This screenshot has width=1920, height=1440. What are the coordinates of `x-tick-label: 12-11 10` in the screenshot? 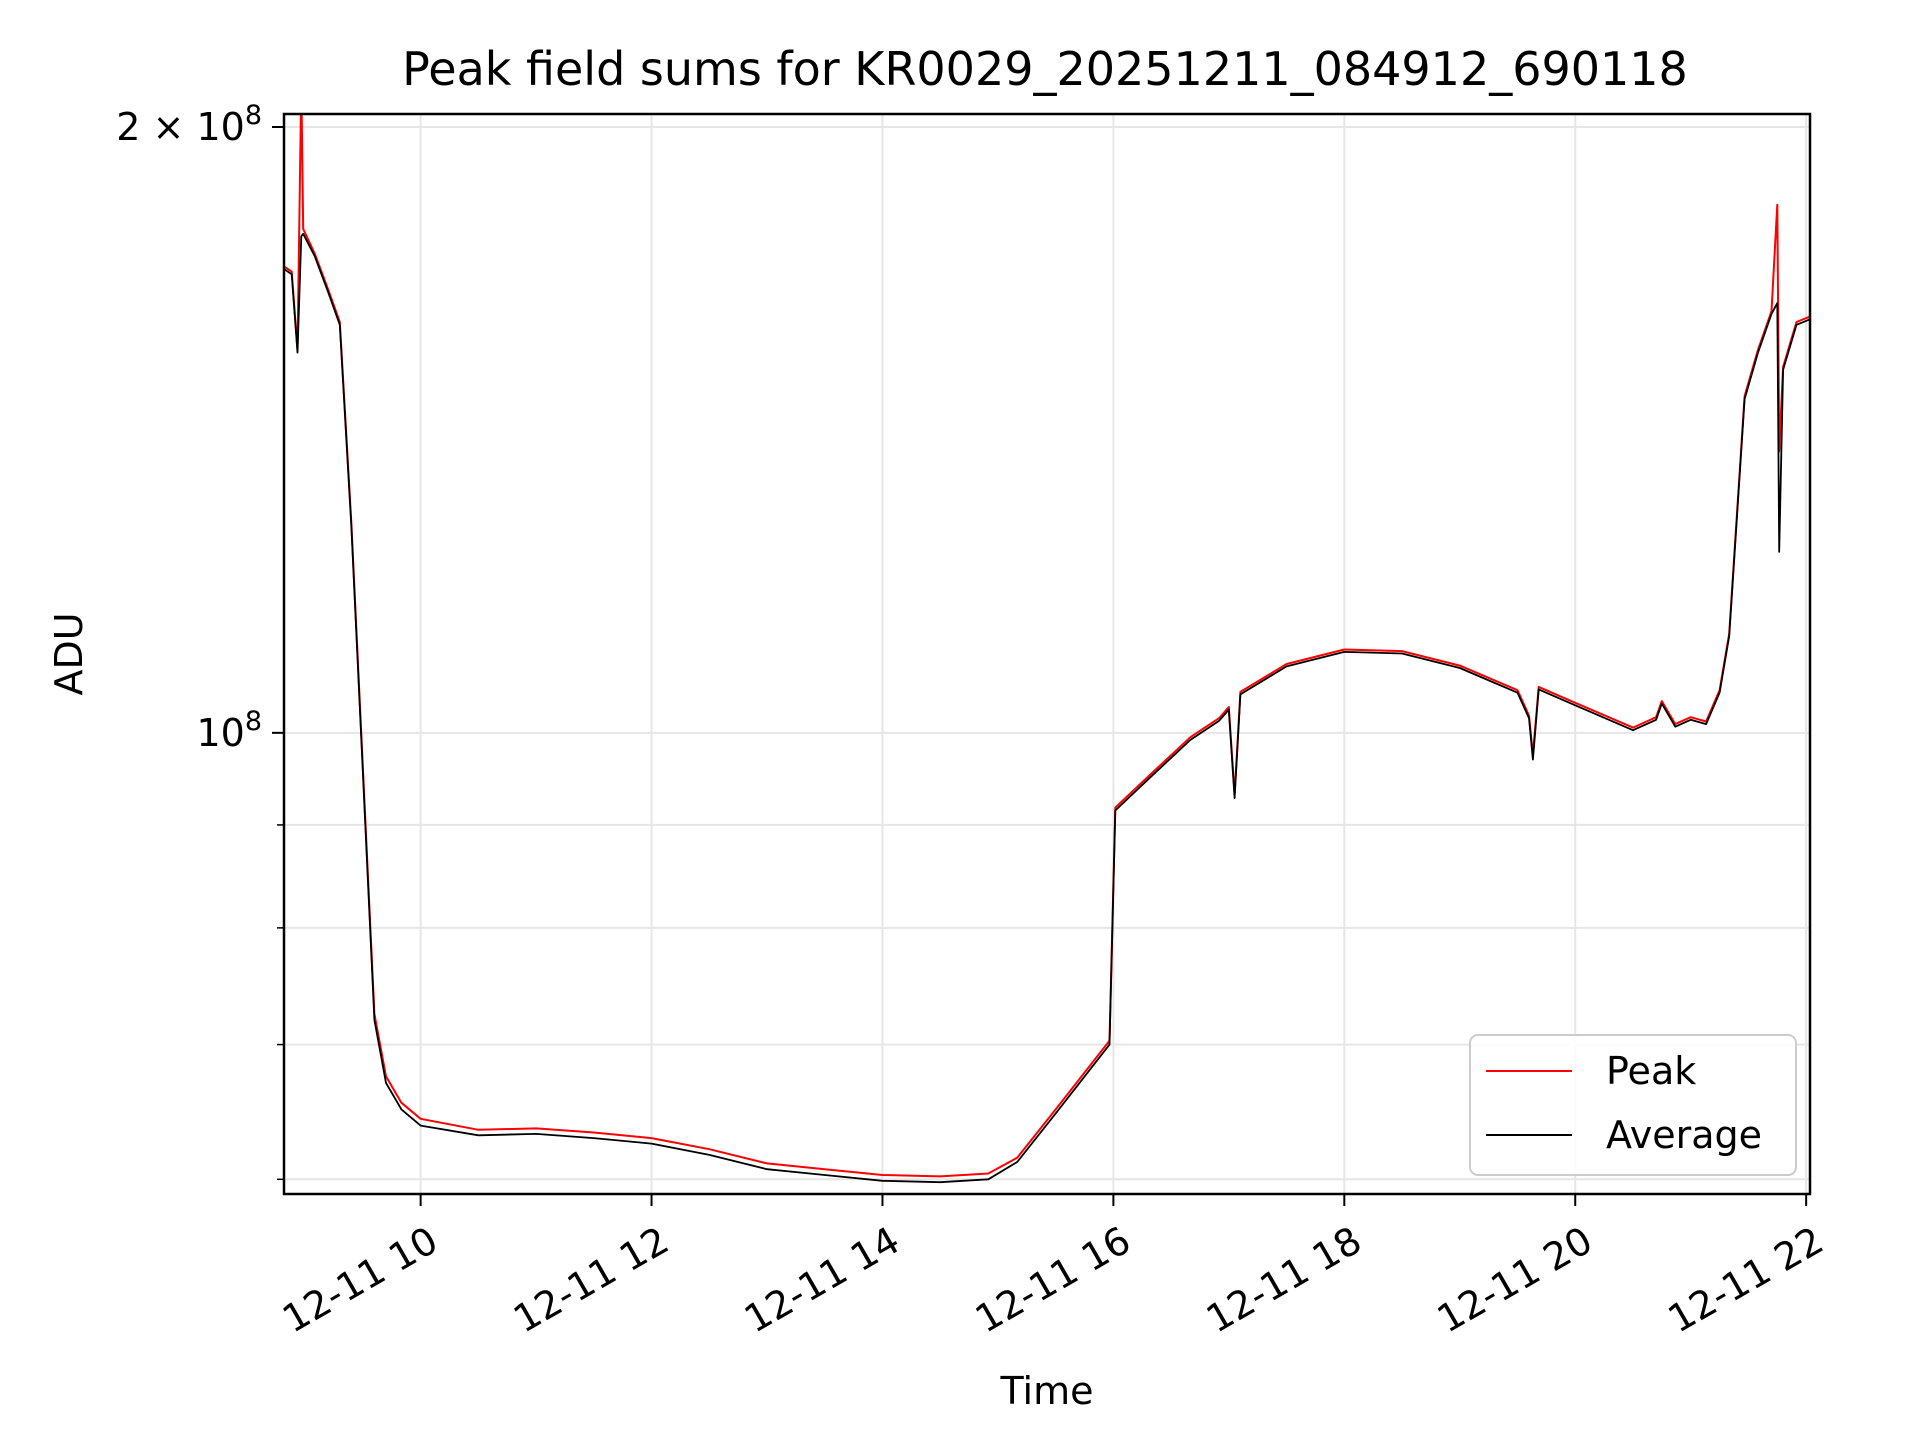 It's located at (360, 1280).